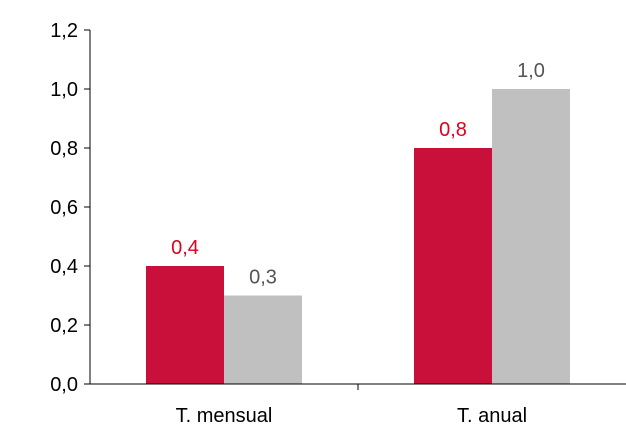 The image size is (626, 427). What do you see at coordinates (64, 31) in the screenshot?
I see `y-tick-label: 1,2` at bounding box center [64, 31].